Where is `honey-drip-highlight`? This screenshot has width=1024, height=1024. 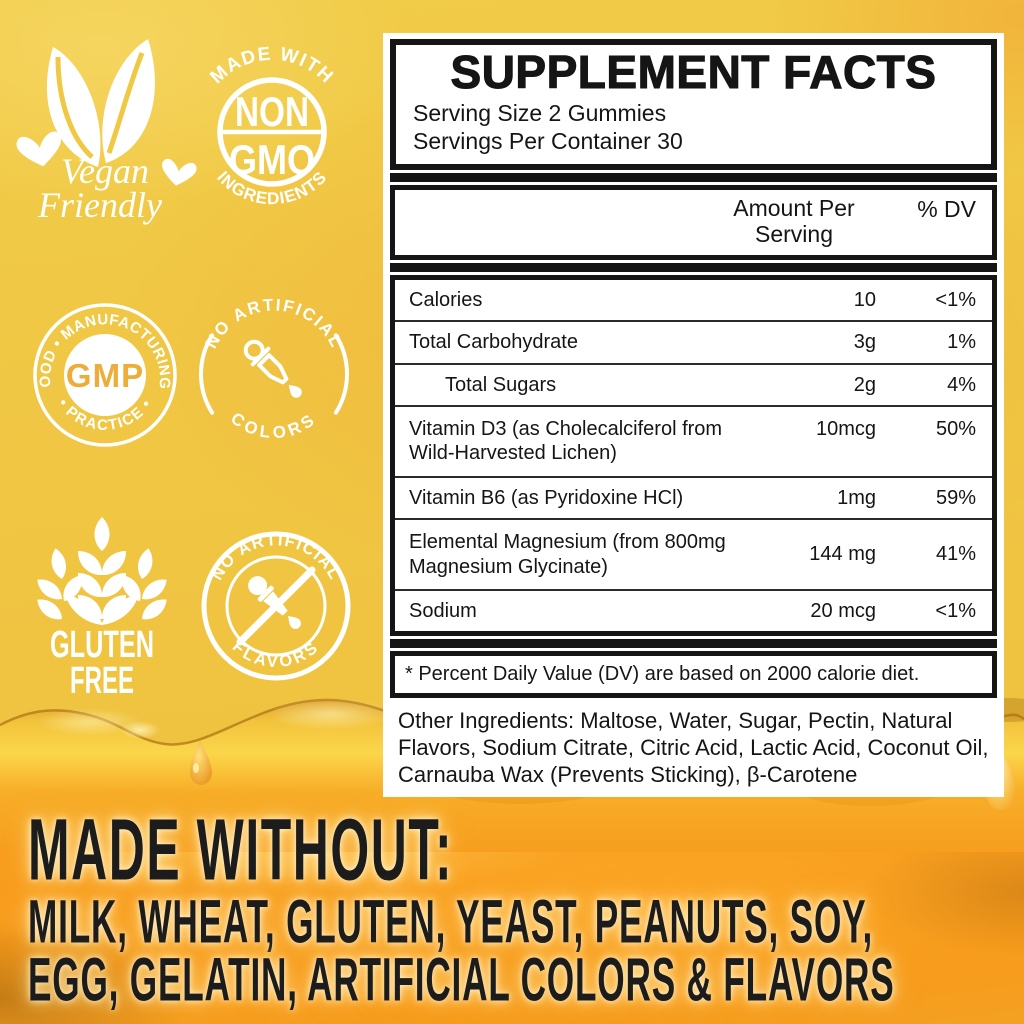 honey-drip-highlight is located at coordinates (196, 768).